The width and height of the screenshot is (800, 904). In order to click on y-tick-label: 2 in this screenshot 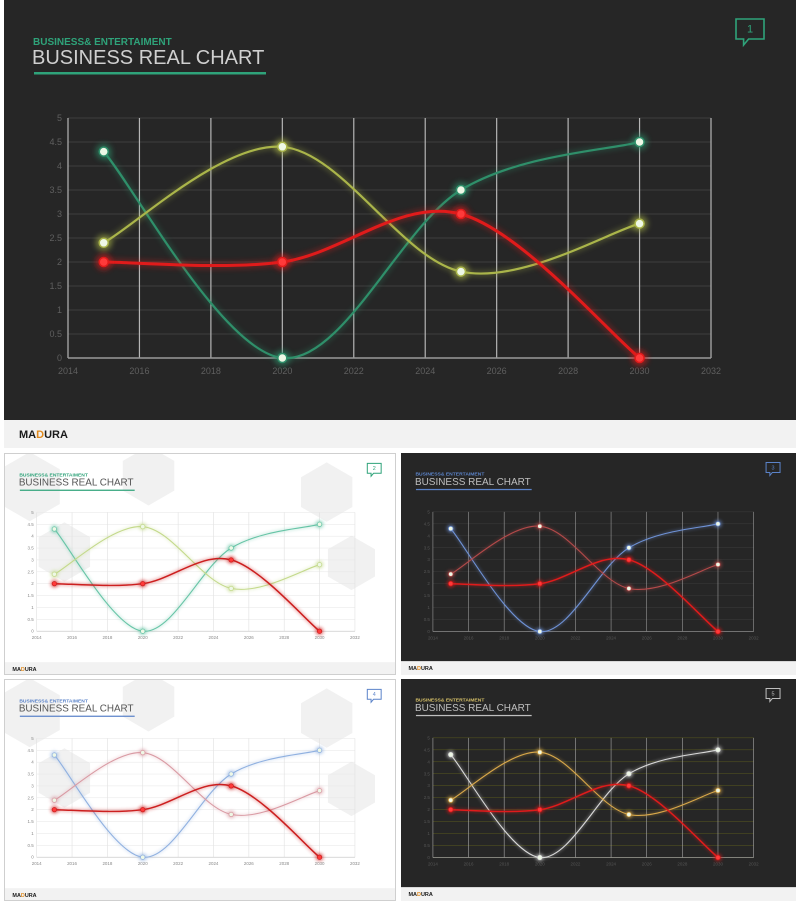, I will do `click(59, 262)`.